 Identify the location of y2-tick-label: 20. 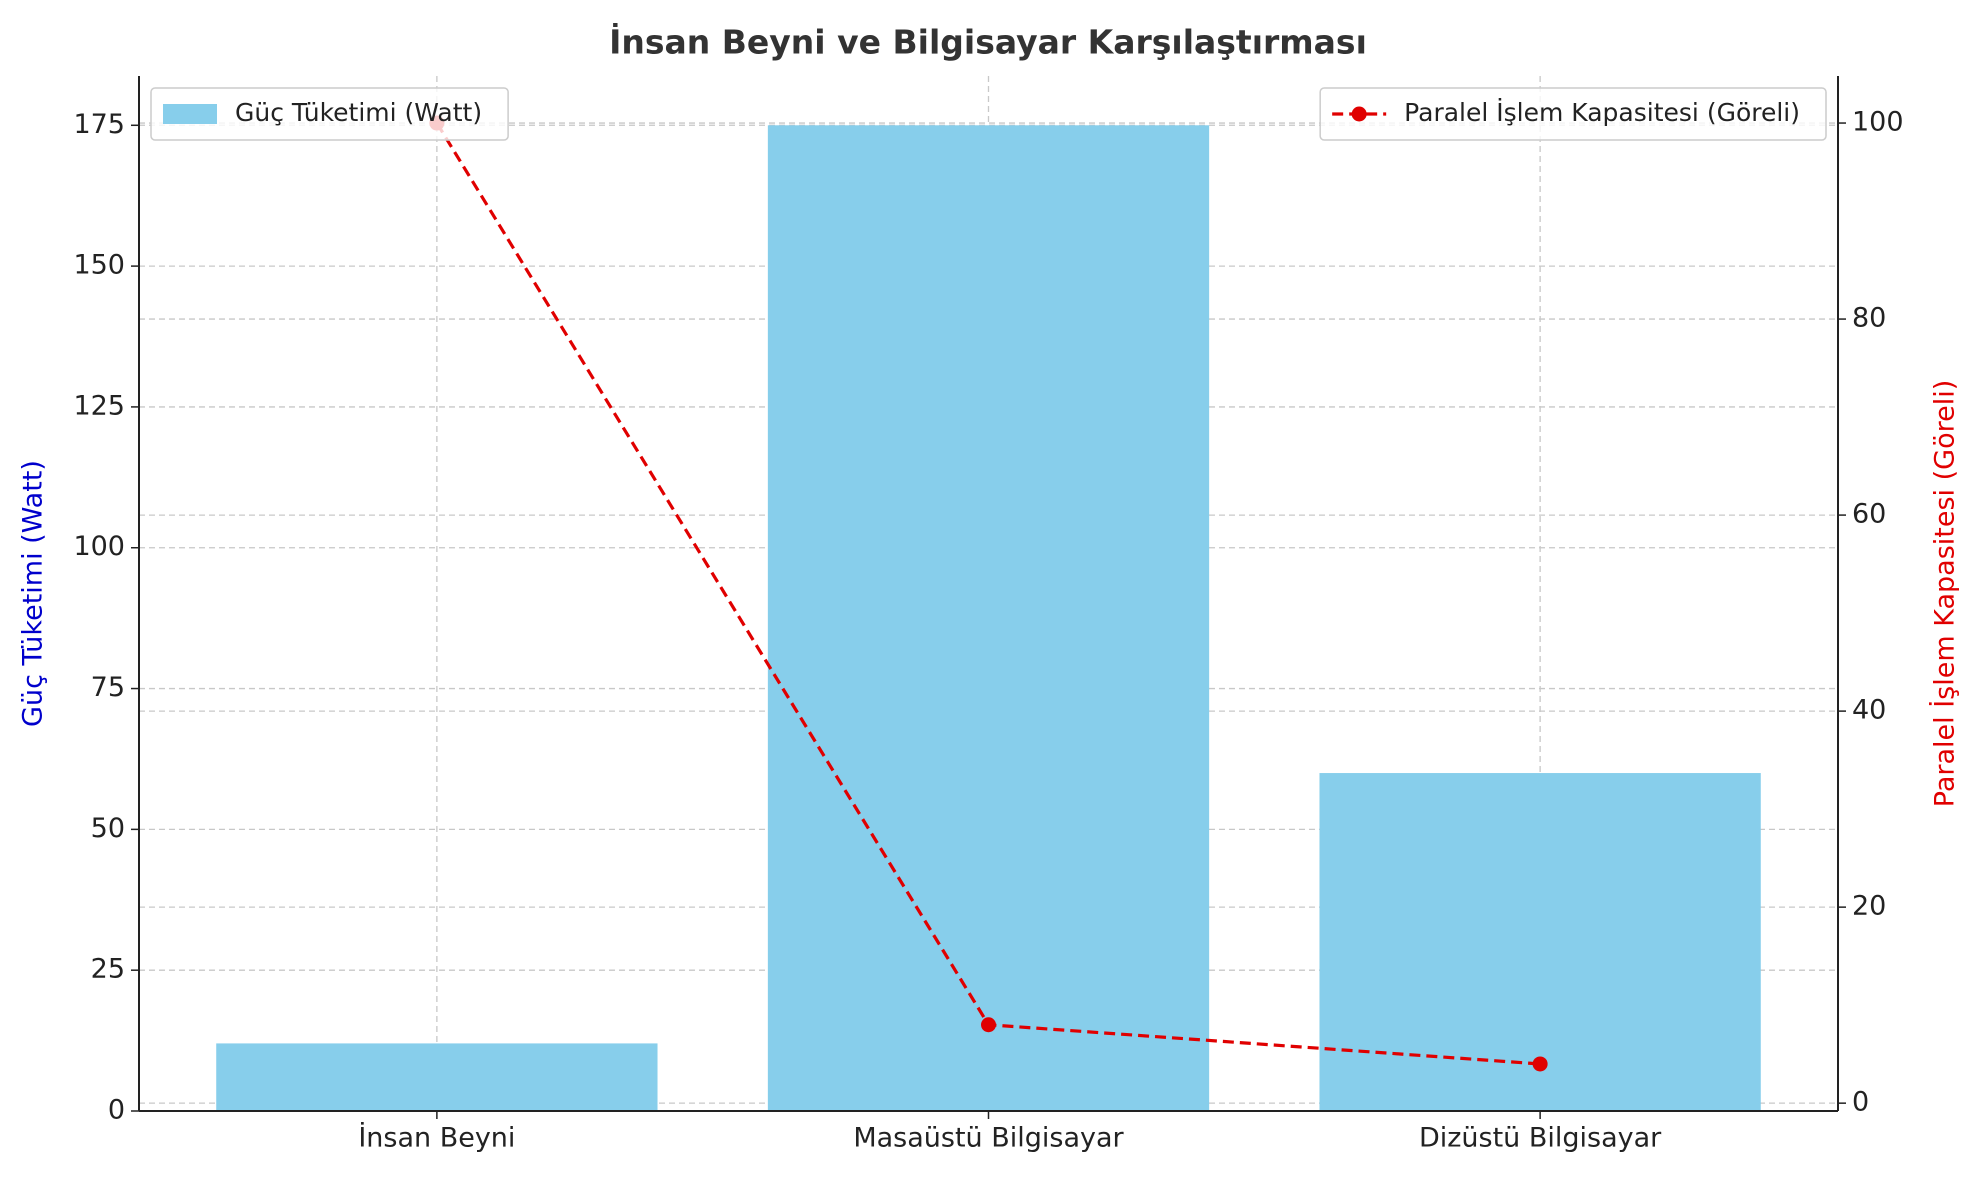
(1869, 906).